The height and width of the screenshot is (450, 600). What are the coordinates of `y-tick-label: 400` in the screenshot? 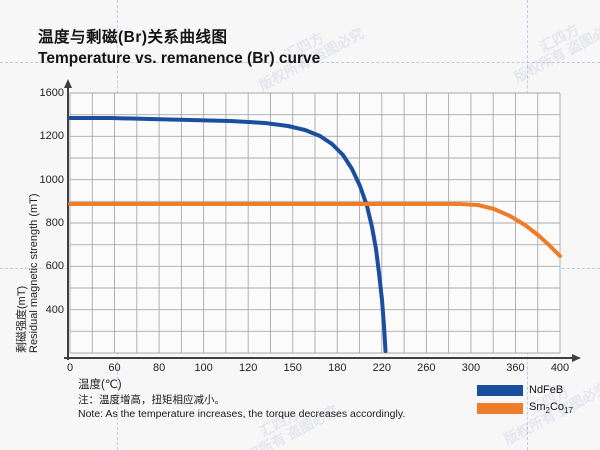 It's located at (54, 309).